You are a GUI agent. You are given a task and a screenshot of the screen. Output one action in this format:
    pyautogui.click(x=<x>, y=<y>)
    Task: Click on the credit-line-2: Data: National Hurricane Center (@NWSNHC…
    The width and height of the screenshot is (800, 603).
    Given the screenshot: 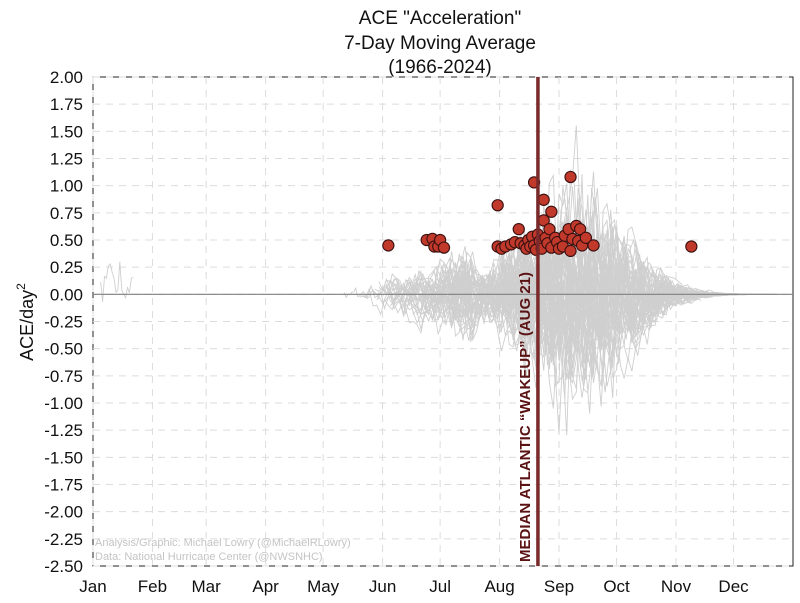 What is the action you would take?
    pyautogui.click(x=209, y=557)
    